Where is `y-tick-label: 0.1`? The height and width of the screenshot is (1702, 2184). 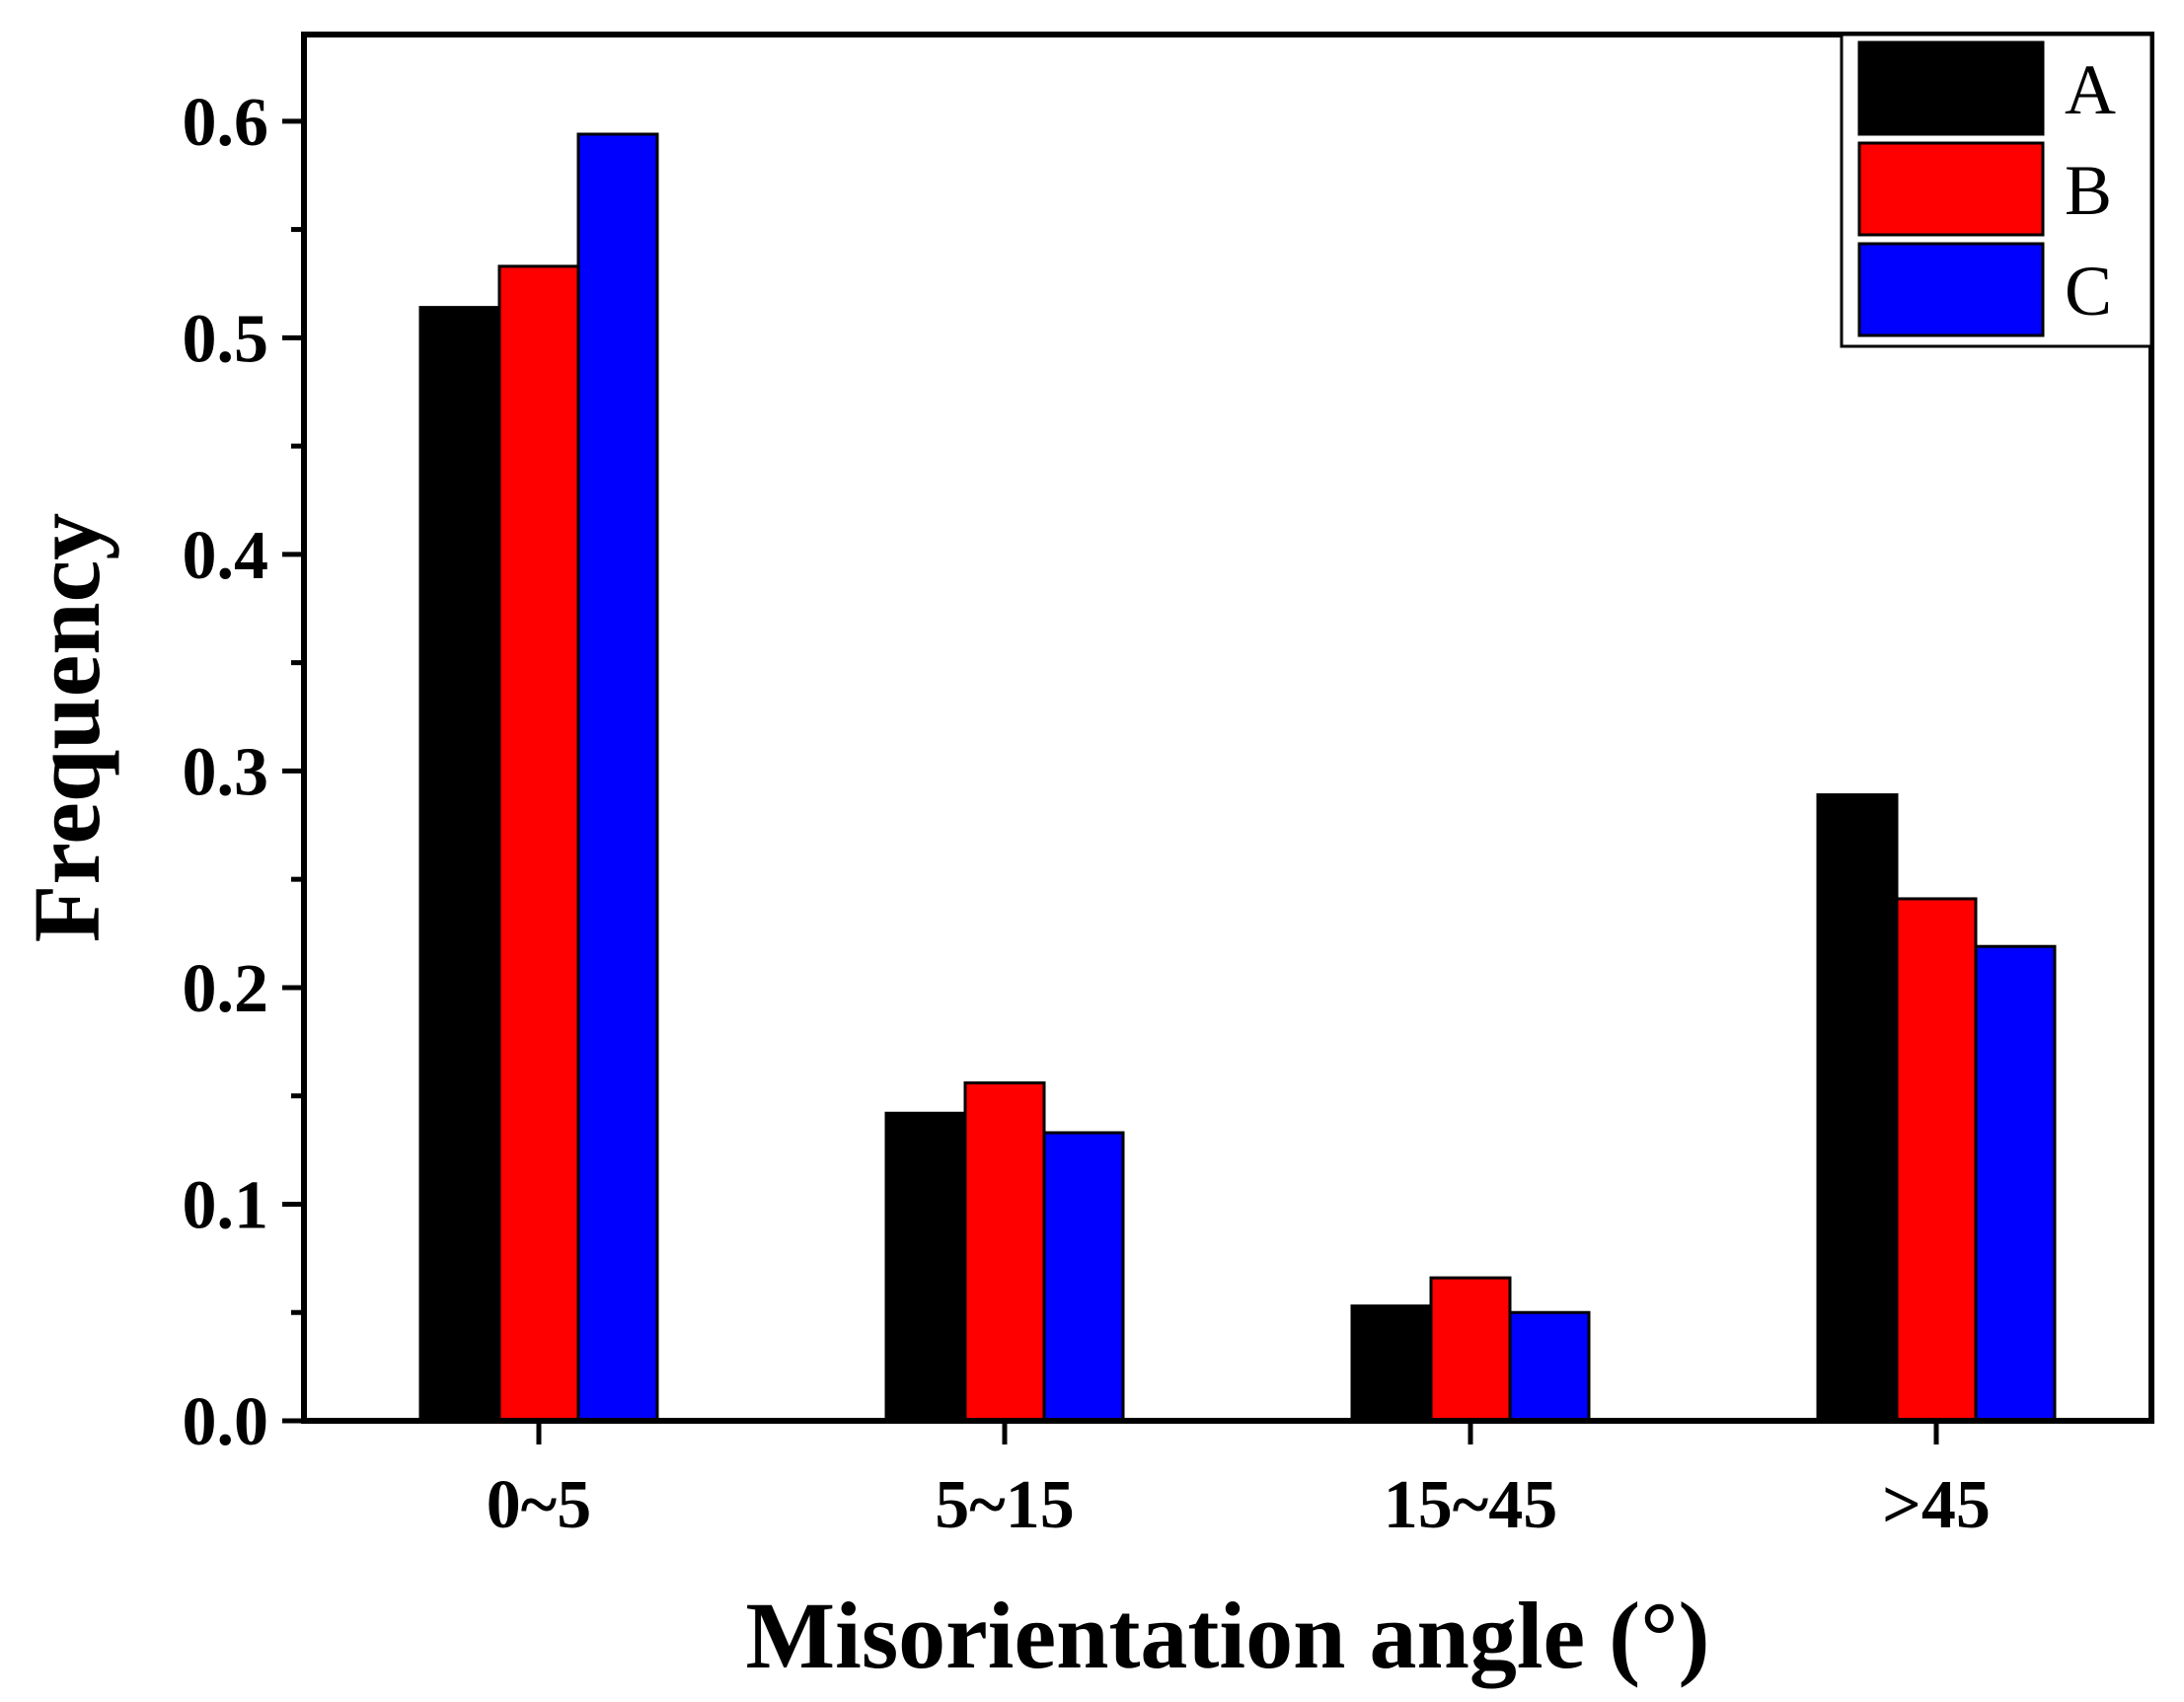
y-tick-label: 0.1 is located at coordinates (226, 1205).